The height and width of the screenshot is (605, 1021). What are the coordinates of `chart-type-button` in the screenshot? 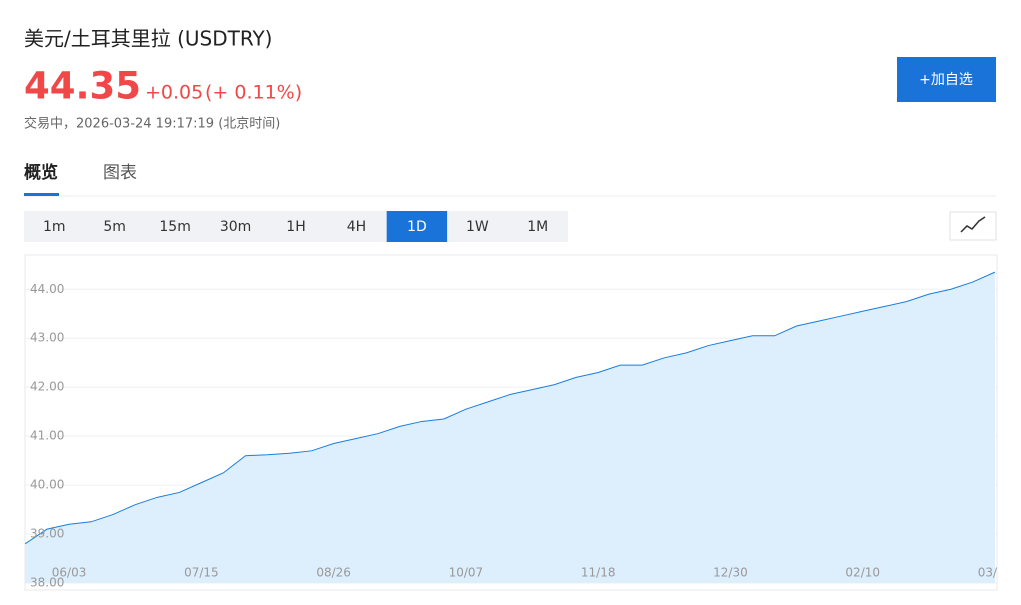 It's located at (973, 226).